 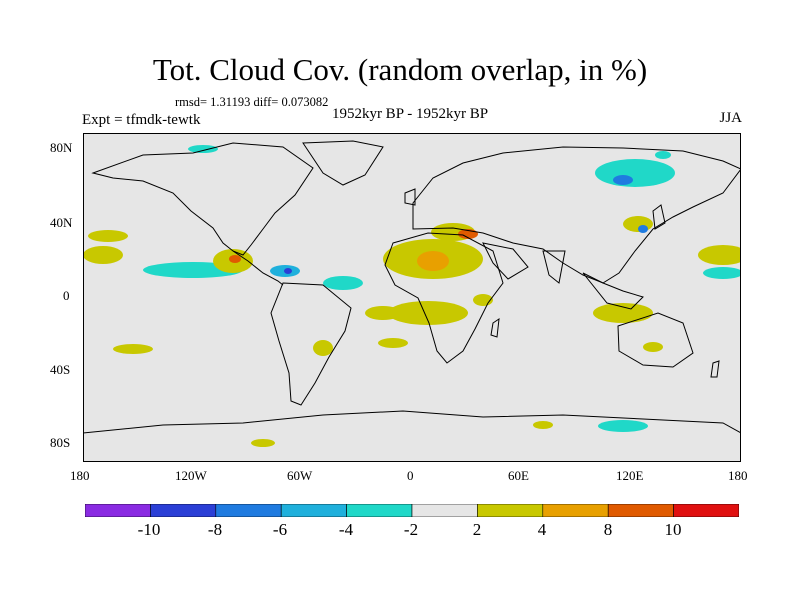 I want to click on chart-title: Tot. Cloud Cov. (random overlap, in %), so click(x=400, y=69).